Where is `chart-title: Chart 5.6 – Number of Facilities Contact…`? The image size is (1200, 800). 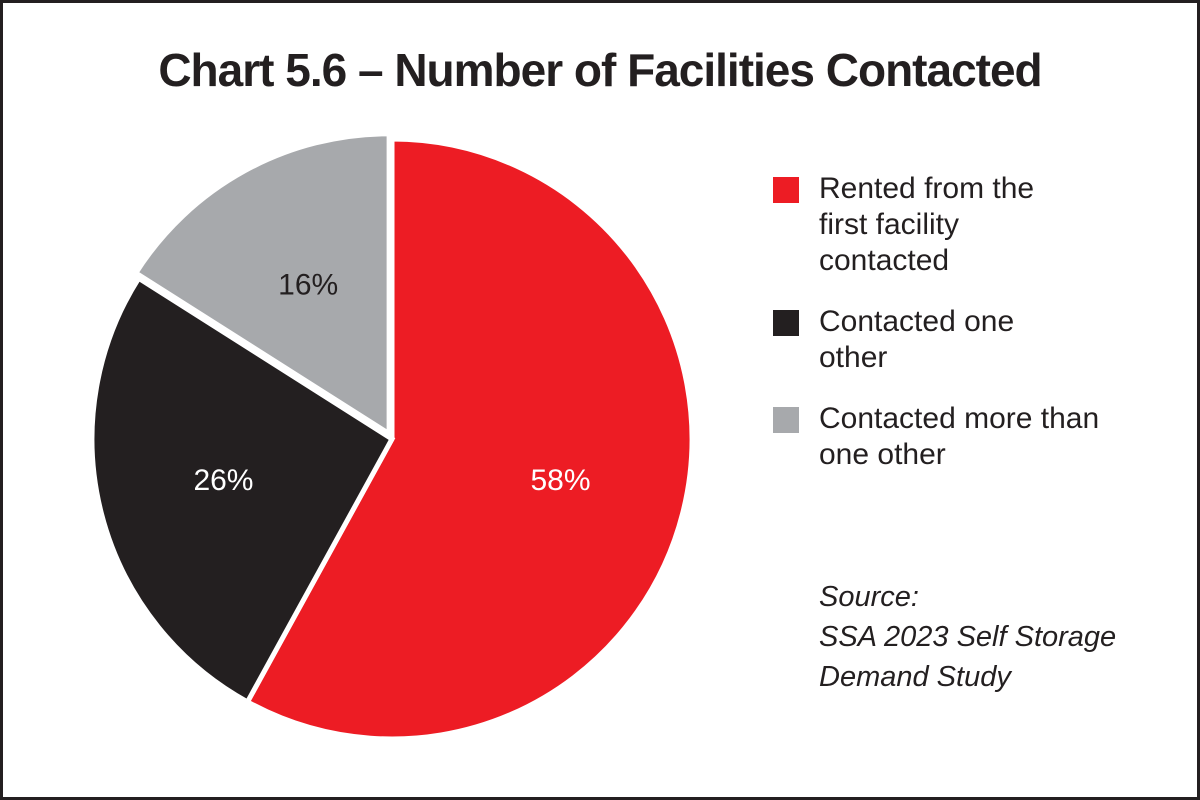
chart-title: Chart 5.6 – Number of Facilities Contact… is located at coordinates (600, 70).